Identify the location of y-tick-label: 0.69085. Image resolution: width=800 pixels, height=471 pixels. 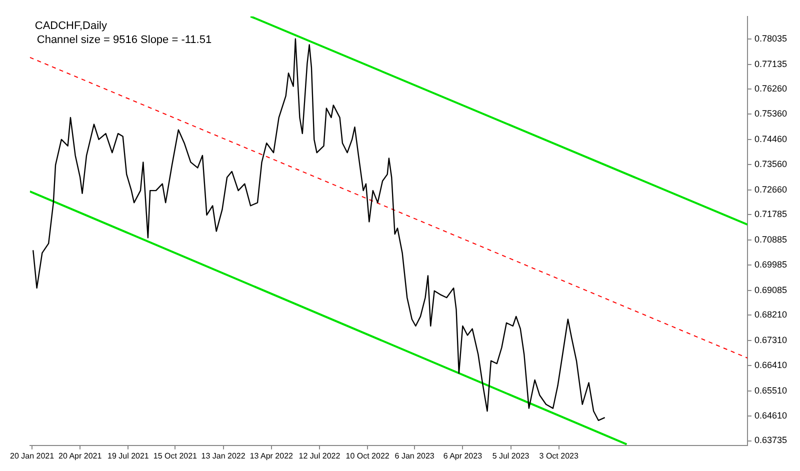
(771, 289).